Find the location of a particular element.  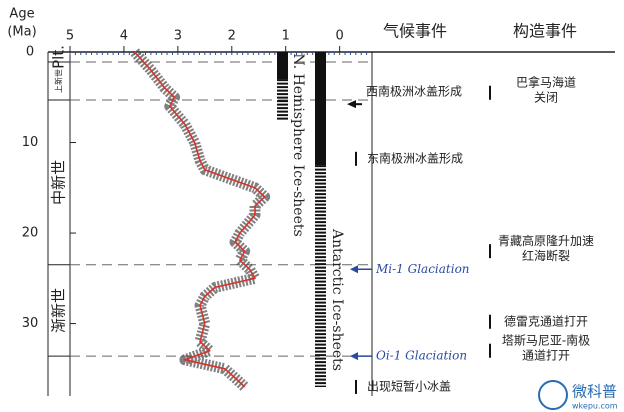

y-label: (Ma) is located at coordinates (21, 32).